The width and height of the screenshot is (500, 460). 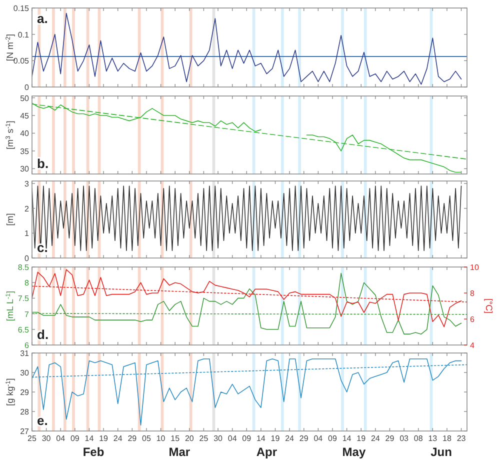 What do you see at coordinates (42, 18) in the screenshot?
I see `annotation: a.` at bounding box center [42, 18].